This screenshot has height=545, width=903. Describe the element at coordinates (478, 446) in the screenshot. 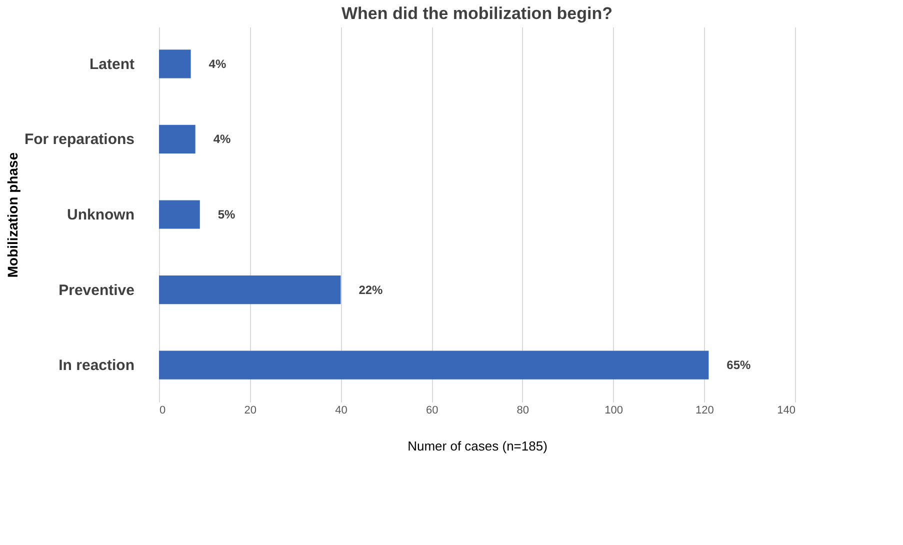

I see `x-axis-title: Numer of cases (n=185)` at that location.